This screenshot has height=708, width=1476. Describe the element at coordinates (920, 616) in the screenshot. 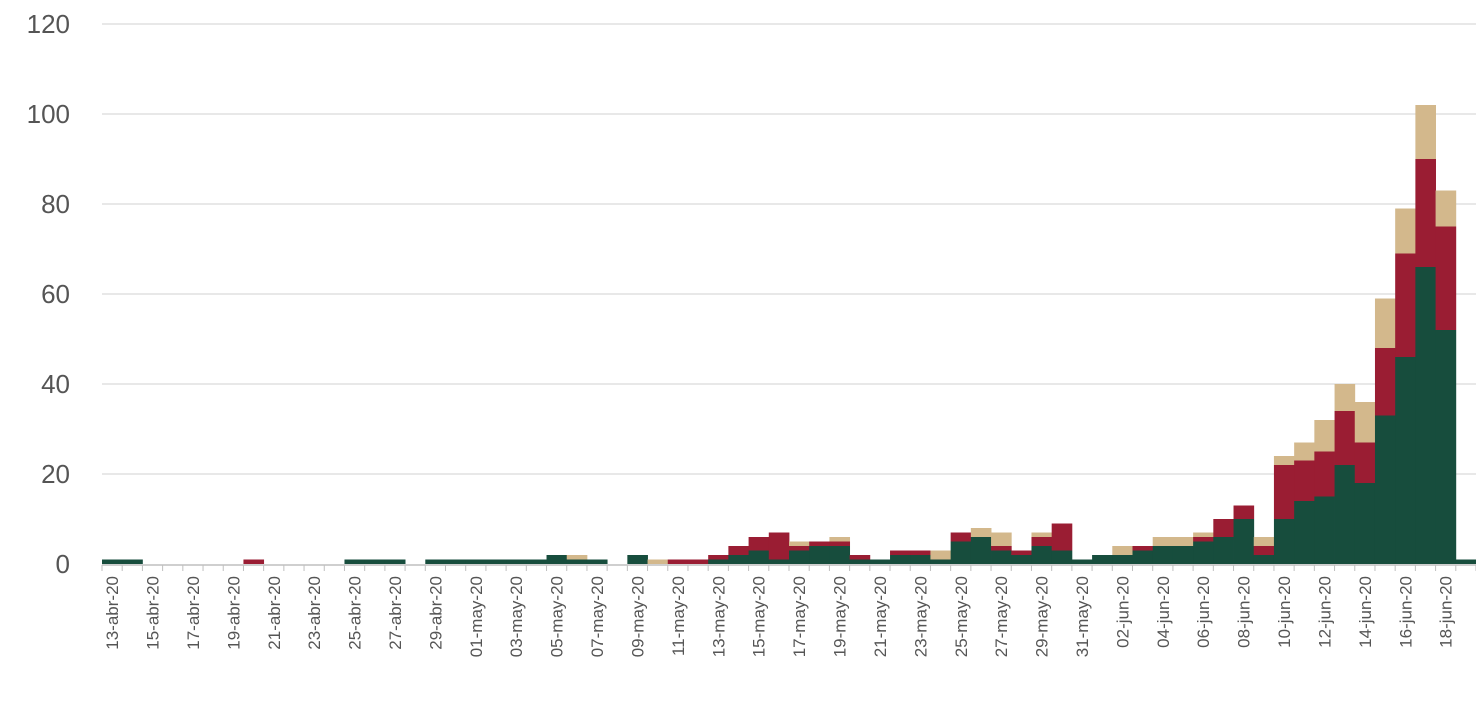

I see `x-tick-label: 23-may-20` at that location.